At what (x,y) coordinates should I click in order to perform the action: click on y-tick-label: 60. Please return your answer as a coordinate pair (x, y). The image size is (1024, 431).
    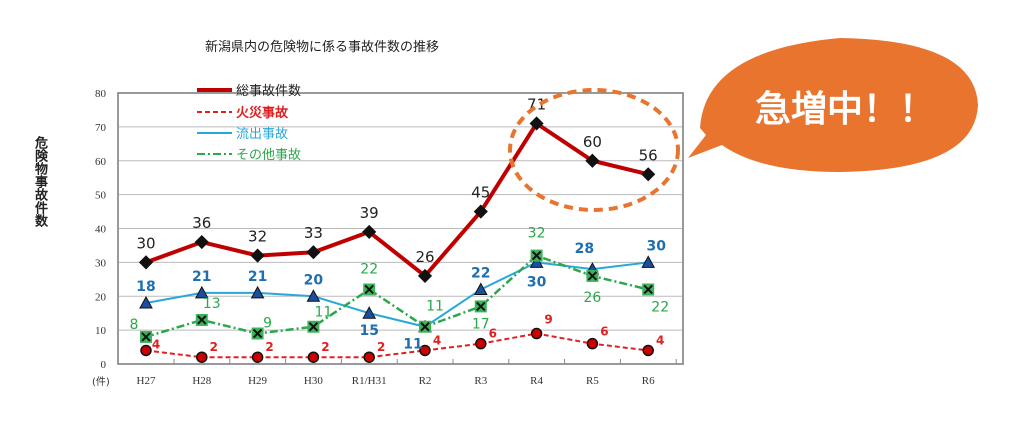
    Looking at the image, I should click on (101, 162).